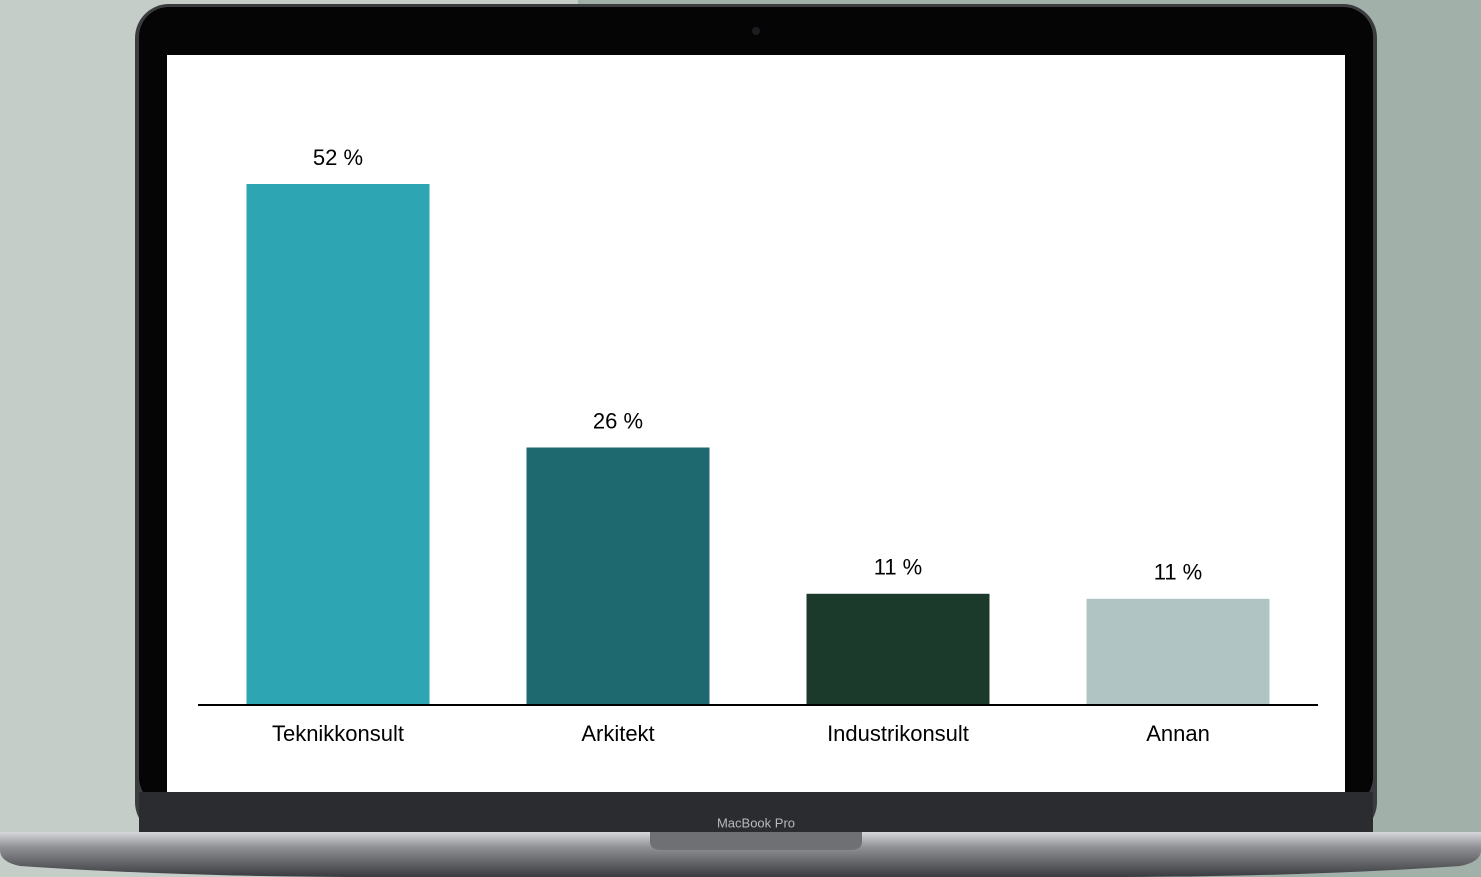 The image size is (1481, 877). Describe the element at coordinates (756, 822) in the screenshot. I see `device-label: MacBook Pro` at that location.